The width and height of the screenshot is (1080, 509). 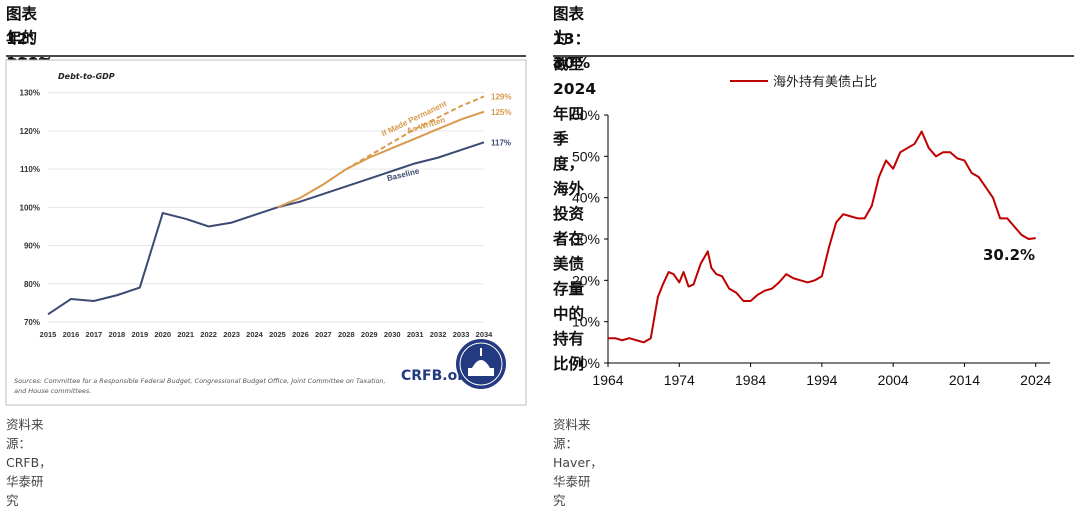 What do you see at coordinates (255, 334) in the screenshot?
I see `left-x-tick-label: 2024` at bounding box center [255, 334].